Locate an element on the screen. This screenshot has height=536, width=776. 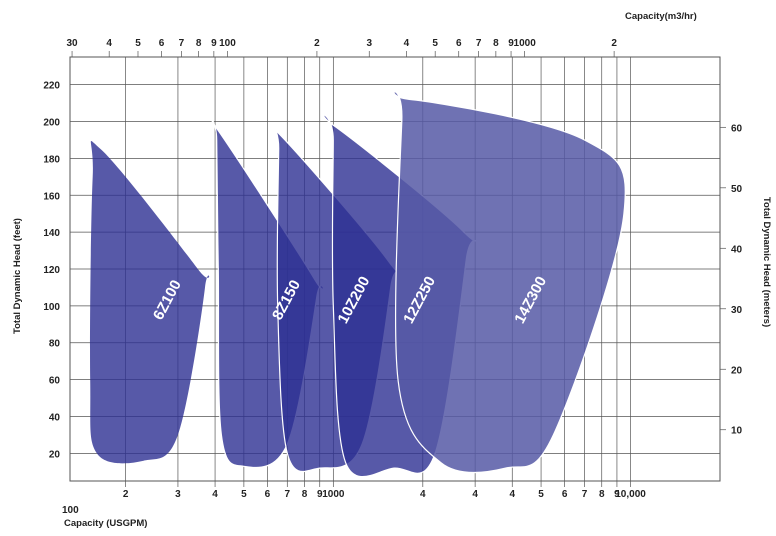
x-axis-title-top: Capacity(m3/hr) is located at coordinates (661, 16).